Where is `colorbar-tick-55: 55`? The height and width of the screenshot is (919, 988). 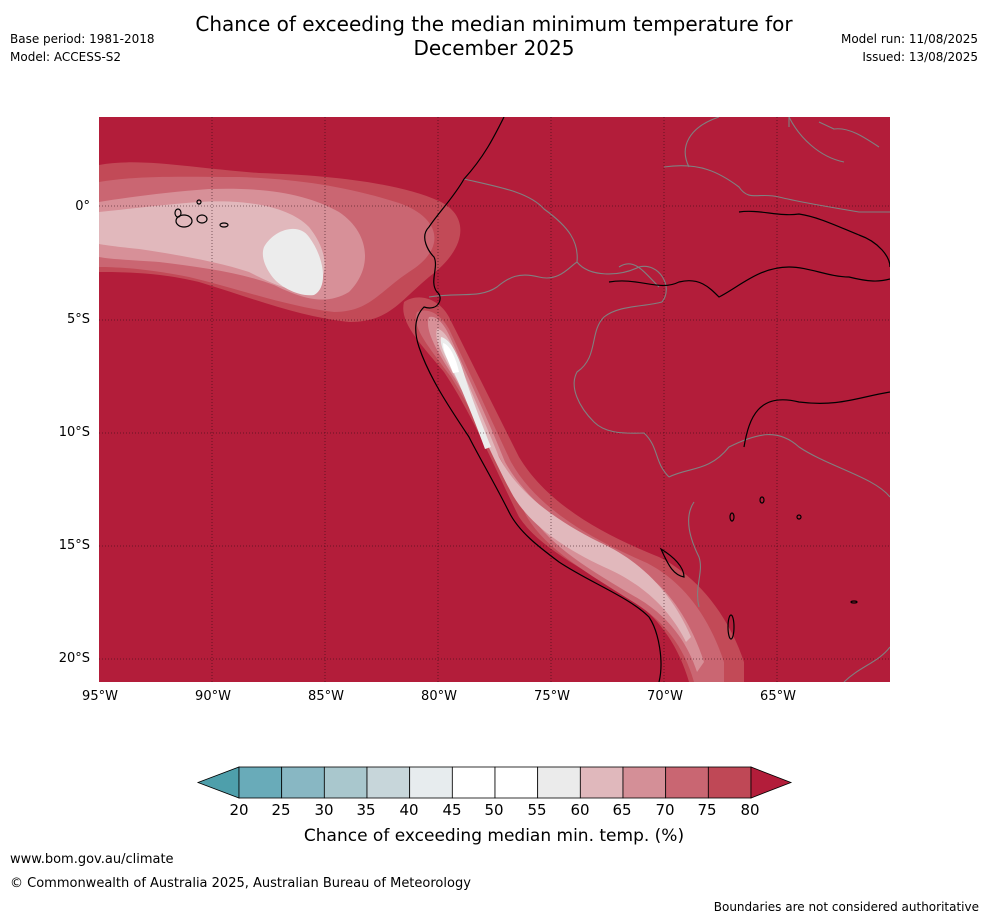 colorbar-tick-55: 55 is located at coordinates (537, 810).